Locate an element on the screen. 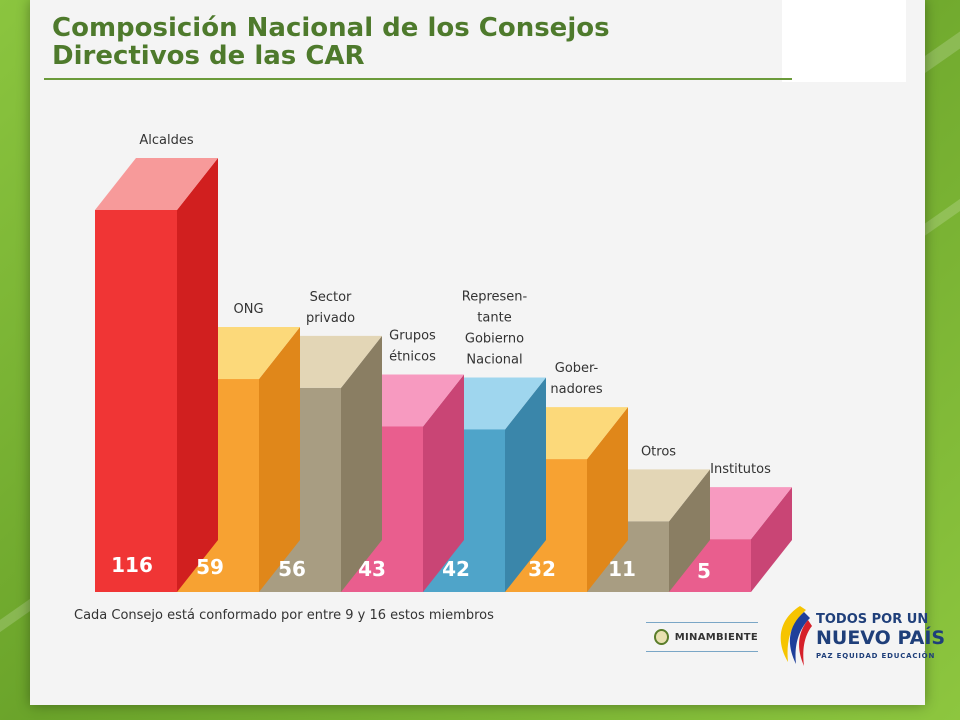  value-label: 11 is located at coordinates (622, 569).